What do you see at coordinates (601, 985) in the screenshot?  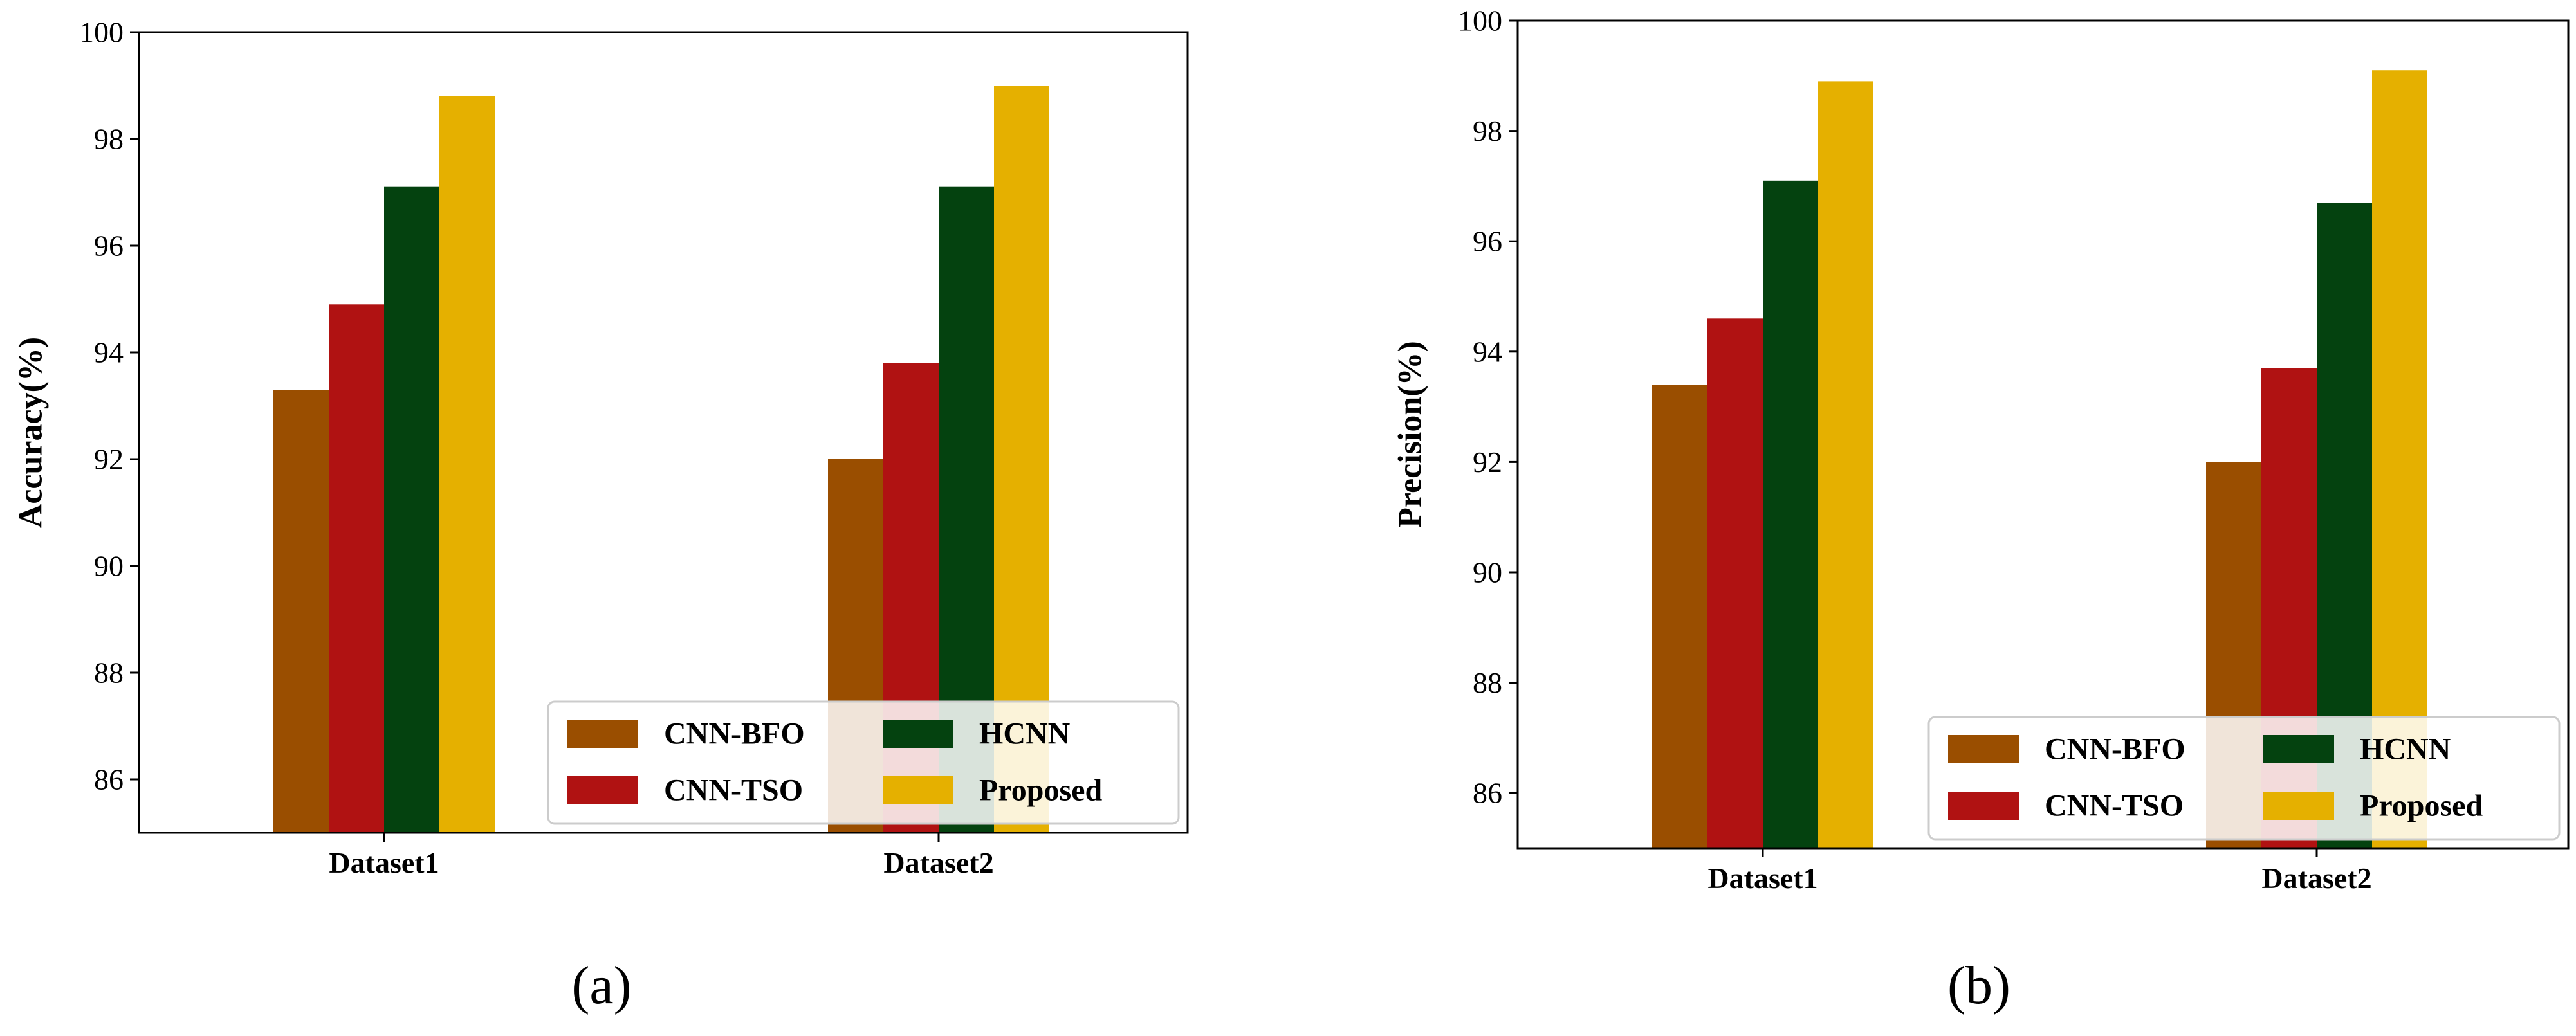 I see `panel-label: (a)` at bounding box center [601, 985].